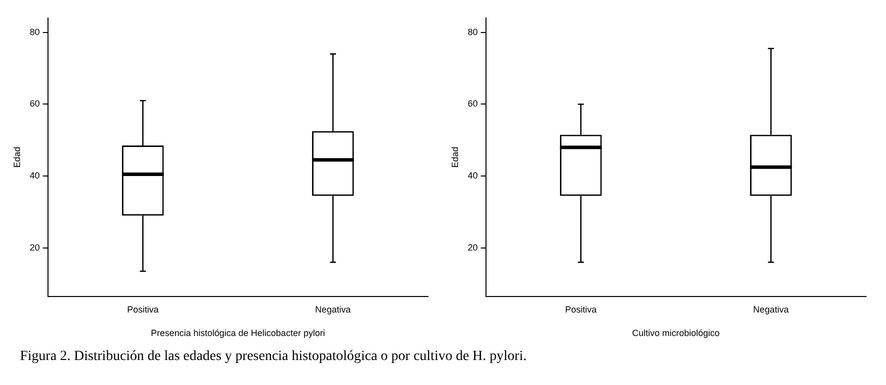 The height and width of the screenshot is (385, 886). What do you see at coordinates (237, 333) in the screenshot?
I see `x-axis-title: Presencia histológica de Helicobacter pylori` at bounding box center [237, 333].